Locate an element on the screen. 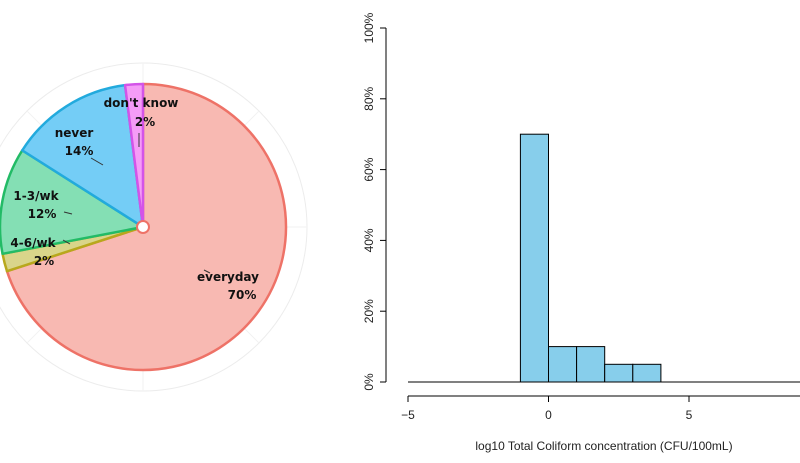 Image resolution: width=800 pixels, height=463 pixels. x-tick-label: 0 is located at coordinates (548, 415).